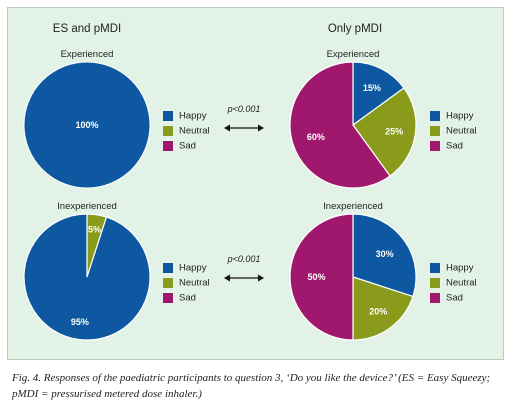 The width and height of the screenshot is (511, 408). Describe the element at coordinates (372, 88) in the screenshot. I see `slice-value-label: 15%` at that location.